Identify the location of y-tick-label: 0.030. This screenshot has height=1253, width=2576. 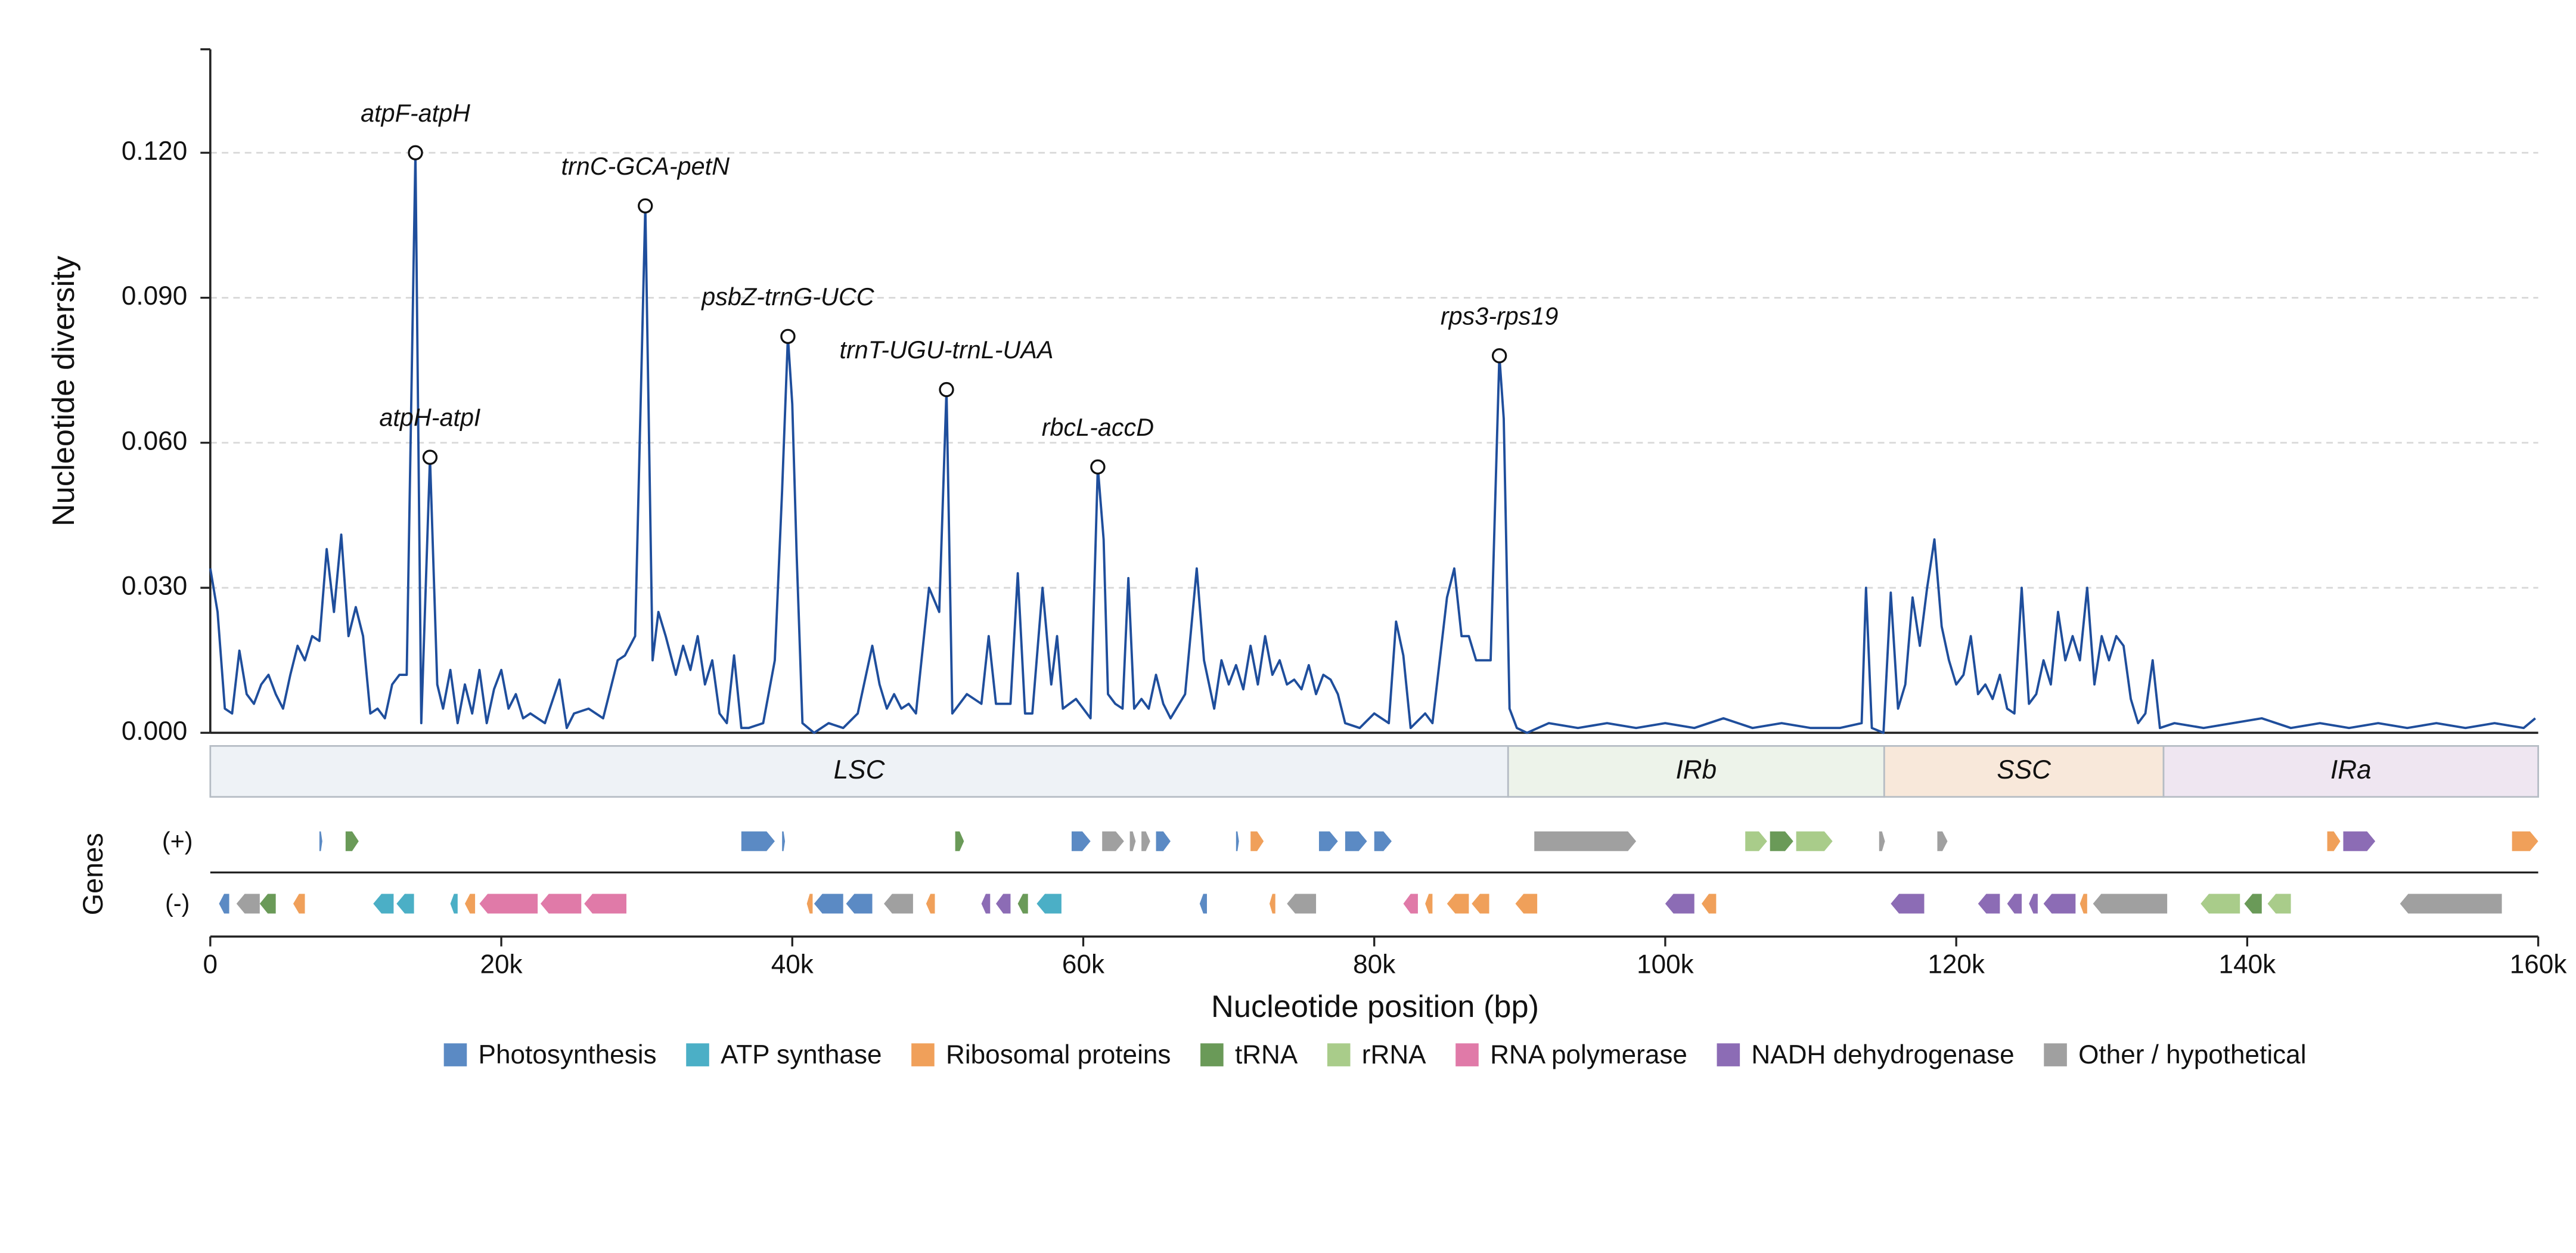
(154, 586).